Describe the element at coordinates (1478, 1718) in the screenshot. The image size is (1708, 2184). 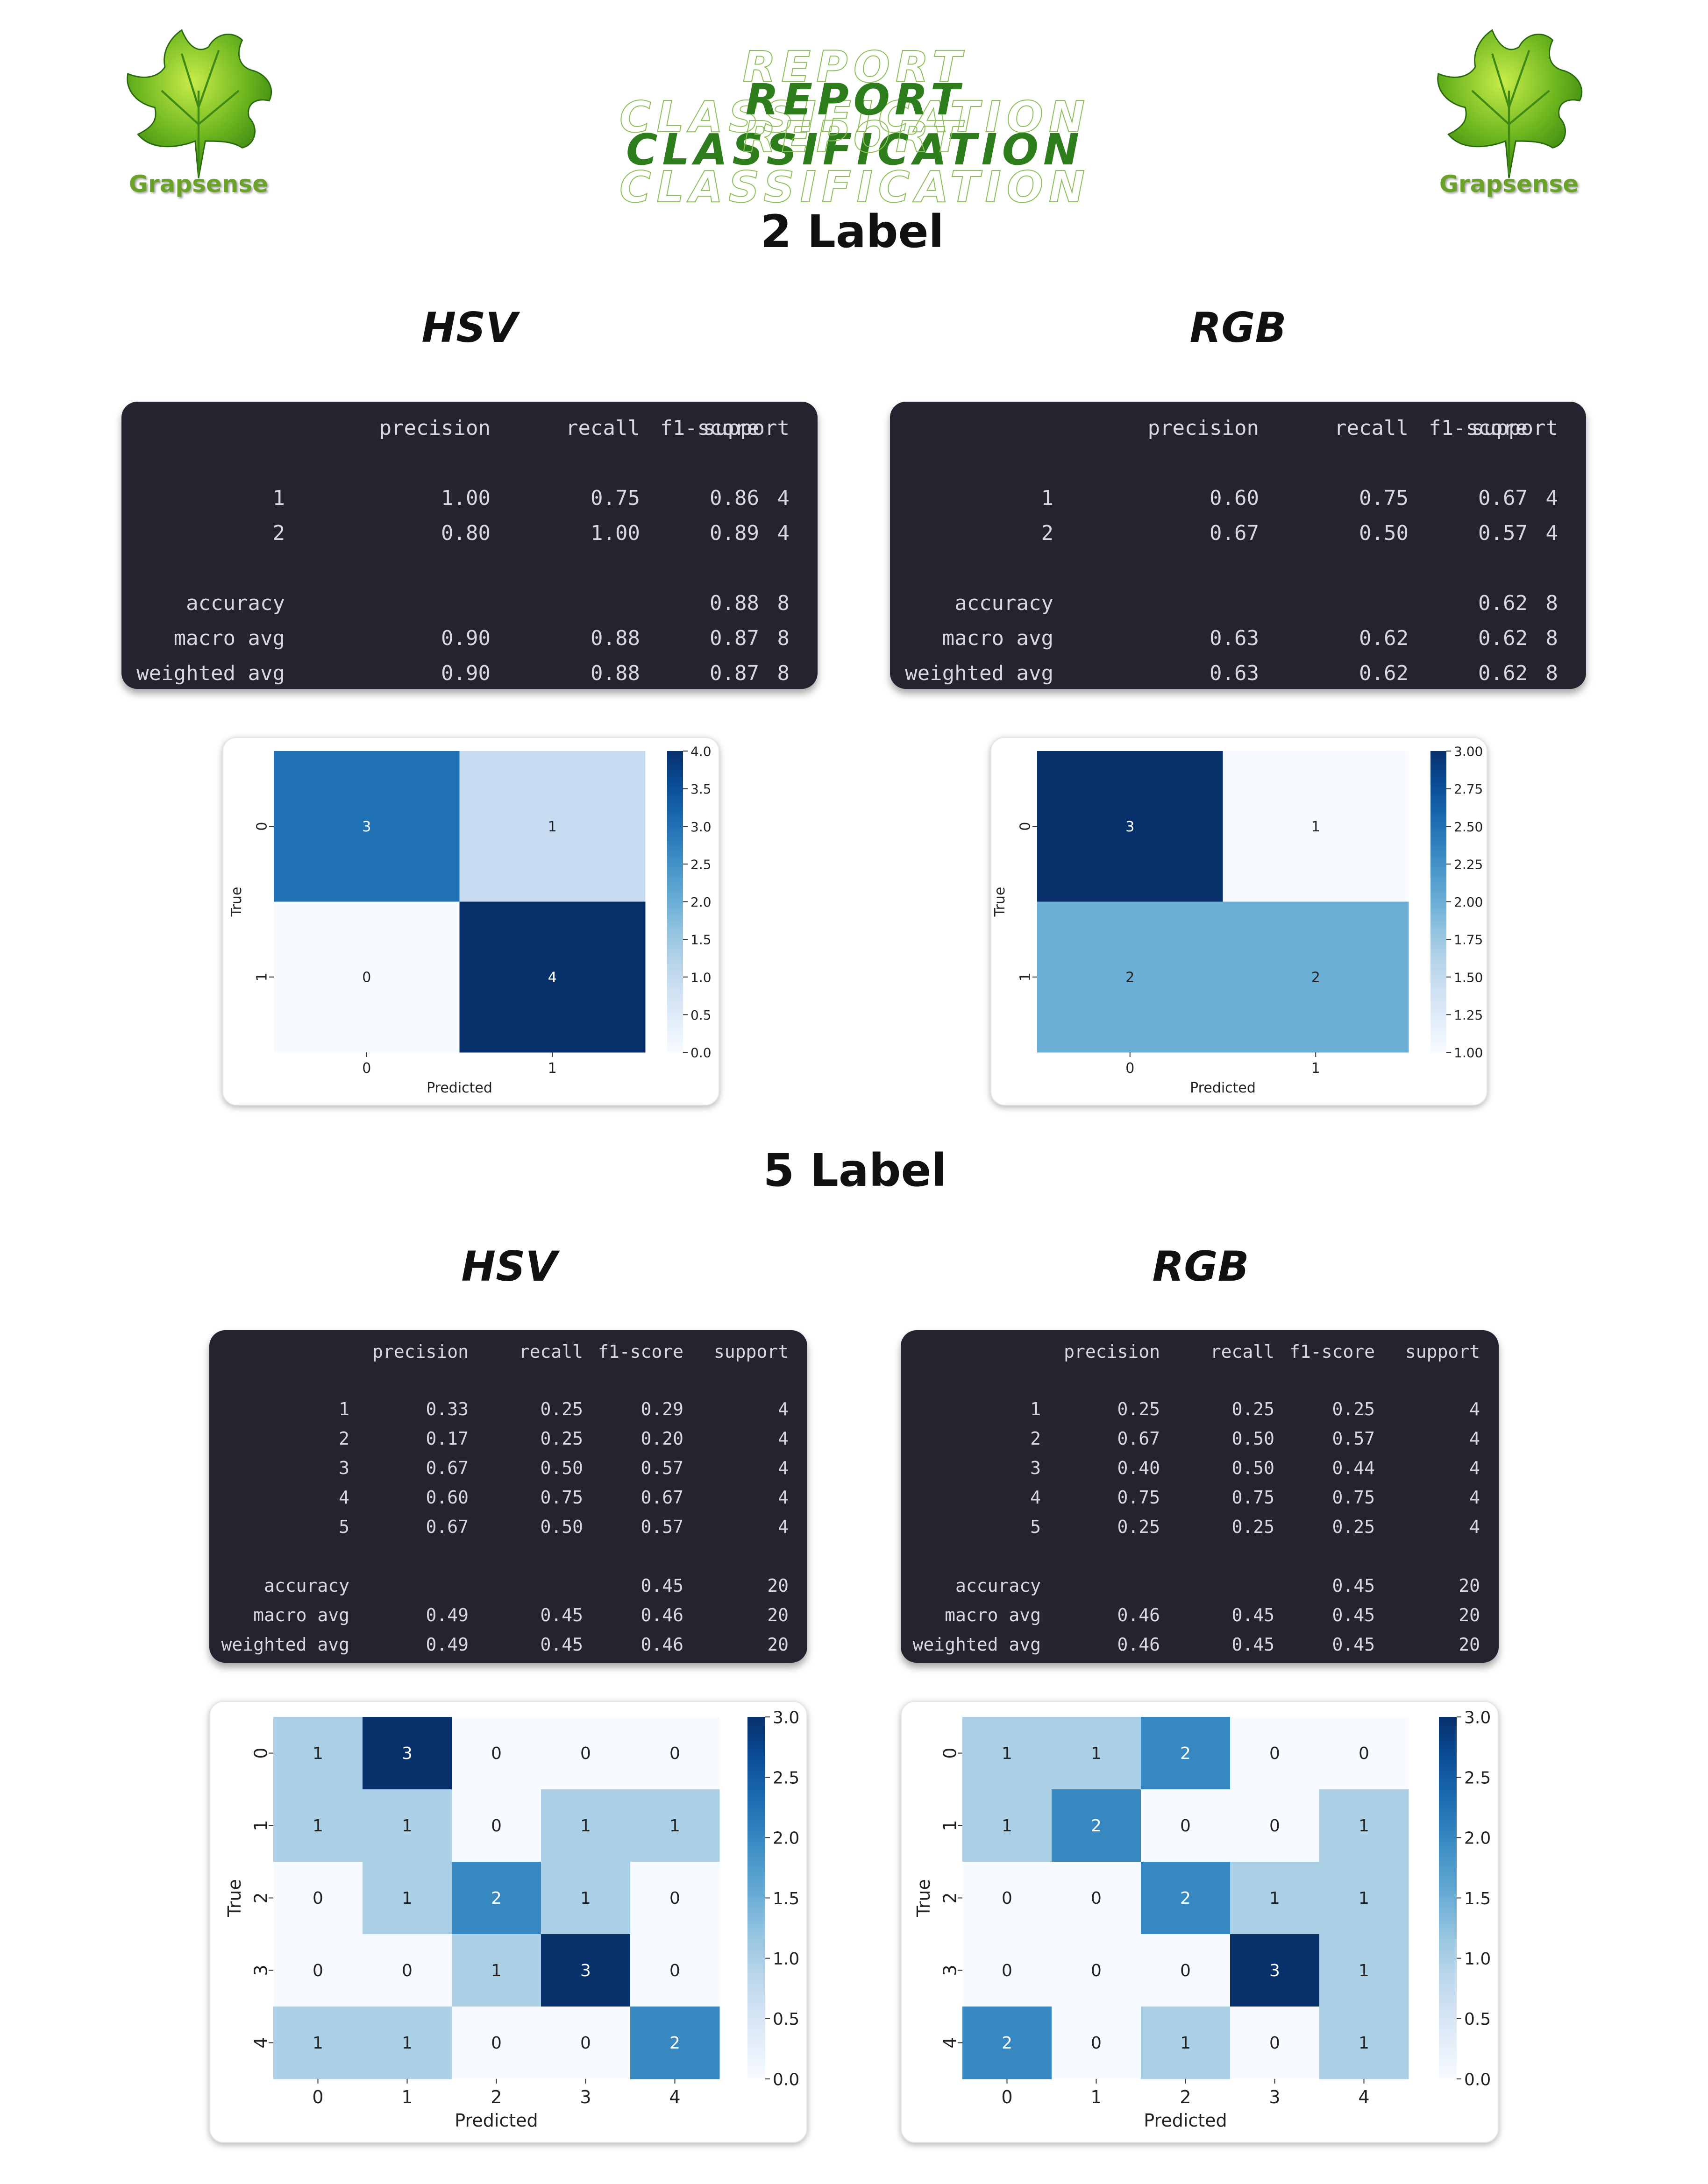
I see `colorbar-tick-label: 3.0` at that location.